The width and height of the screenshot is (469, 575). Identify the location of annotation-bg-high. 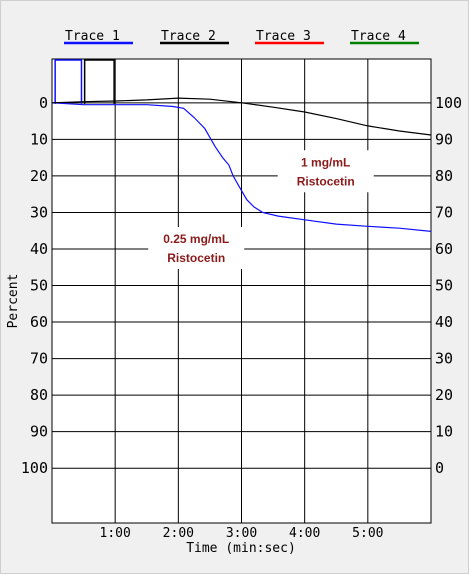
(325, 171).